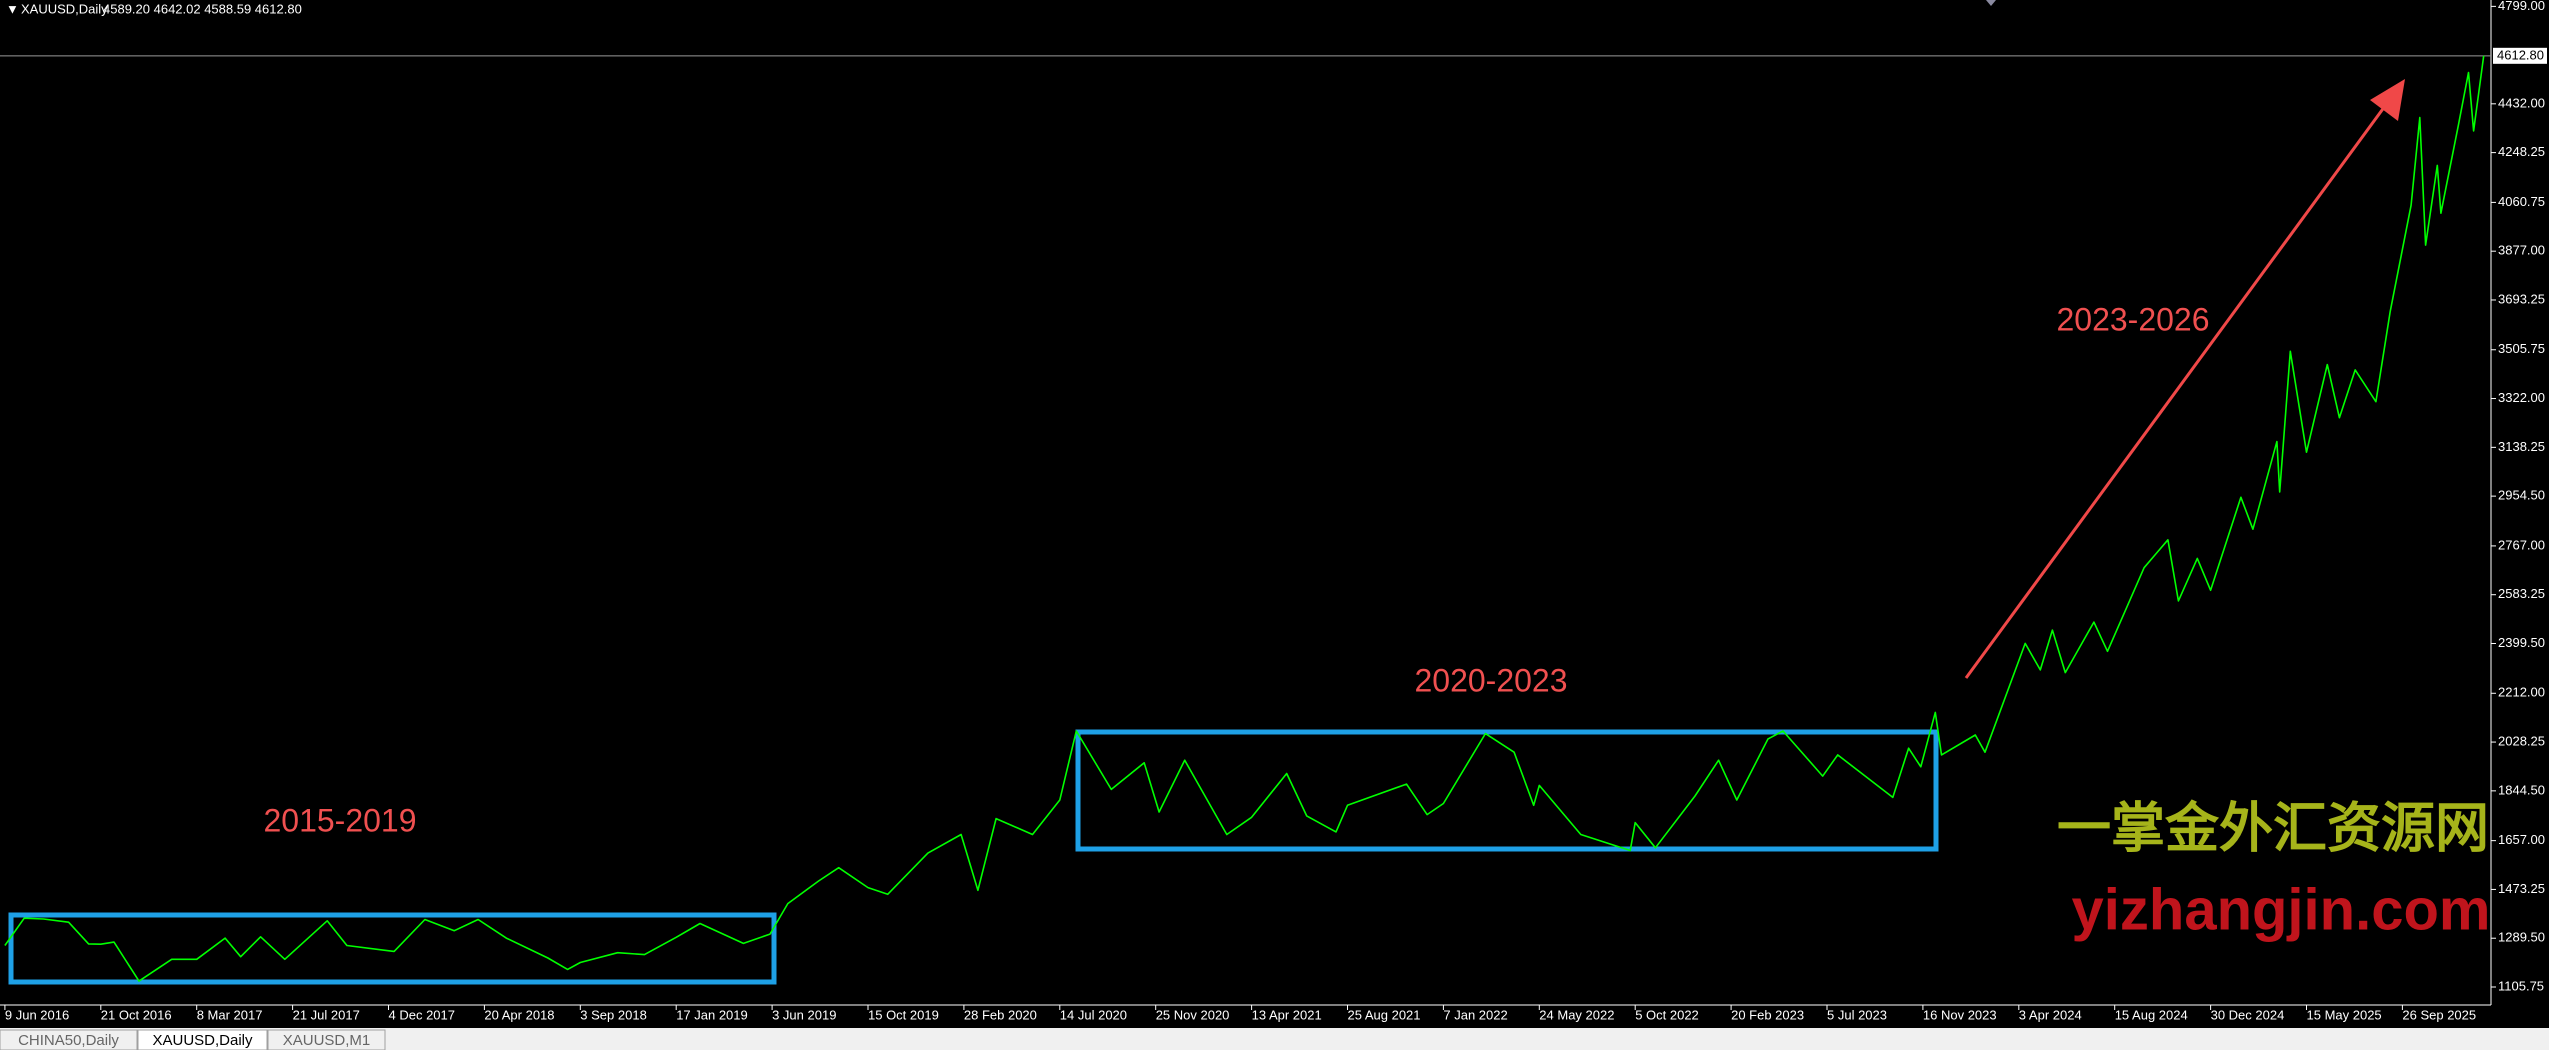  Describe the element at coordinates (2521, 151) in the screenshot. I see `y-tick-label: 4248.25` at that location.